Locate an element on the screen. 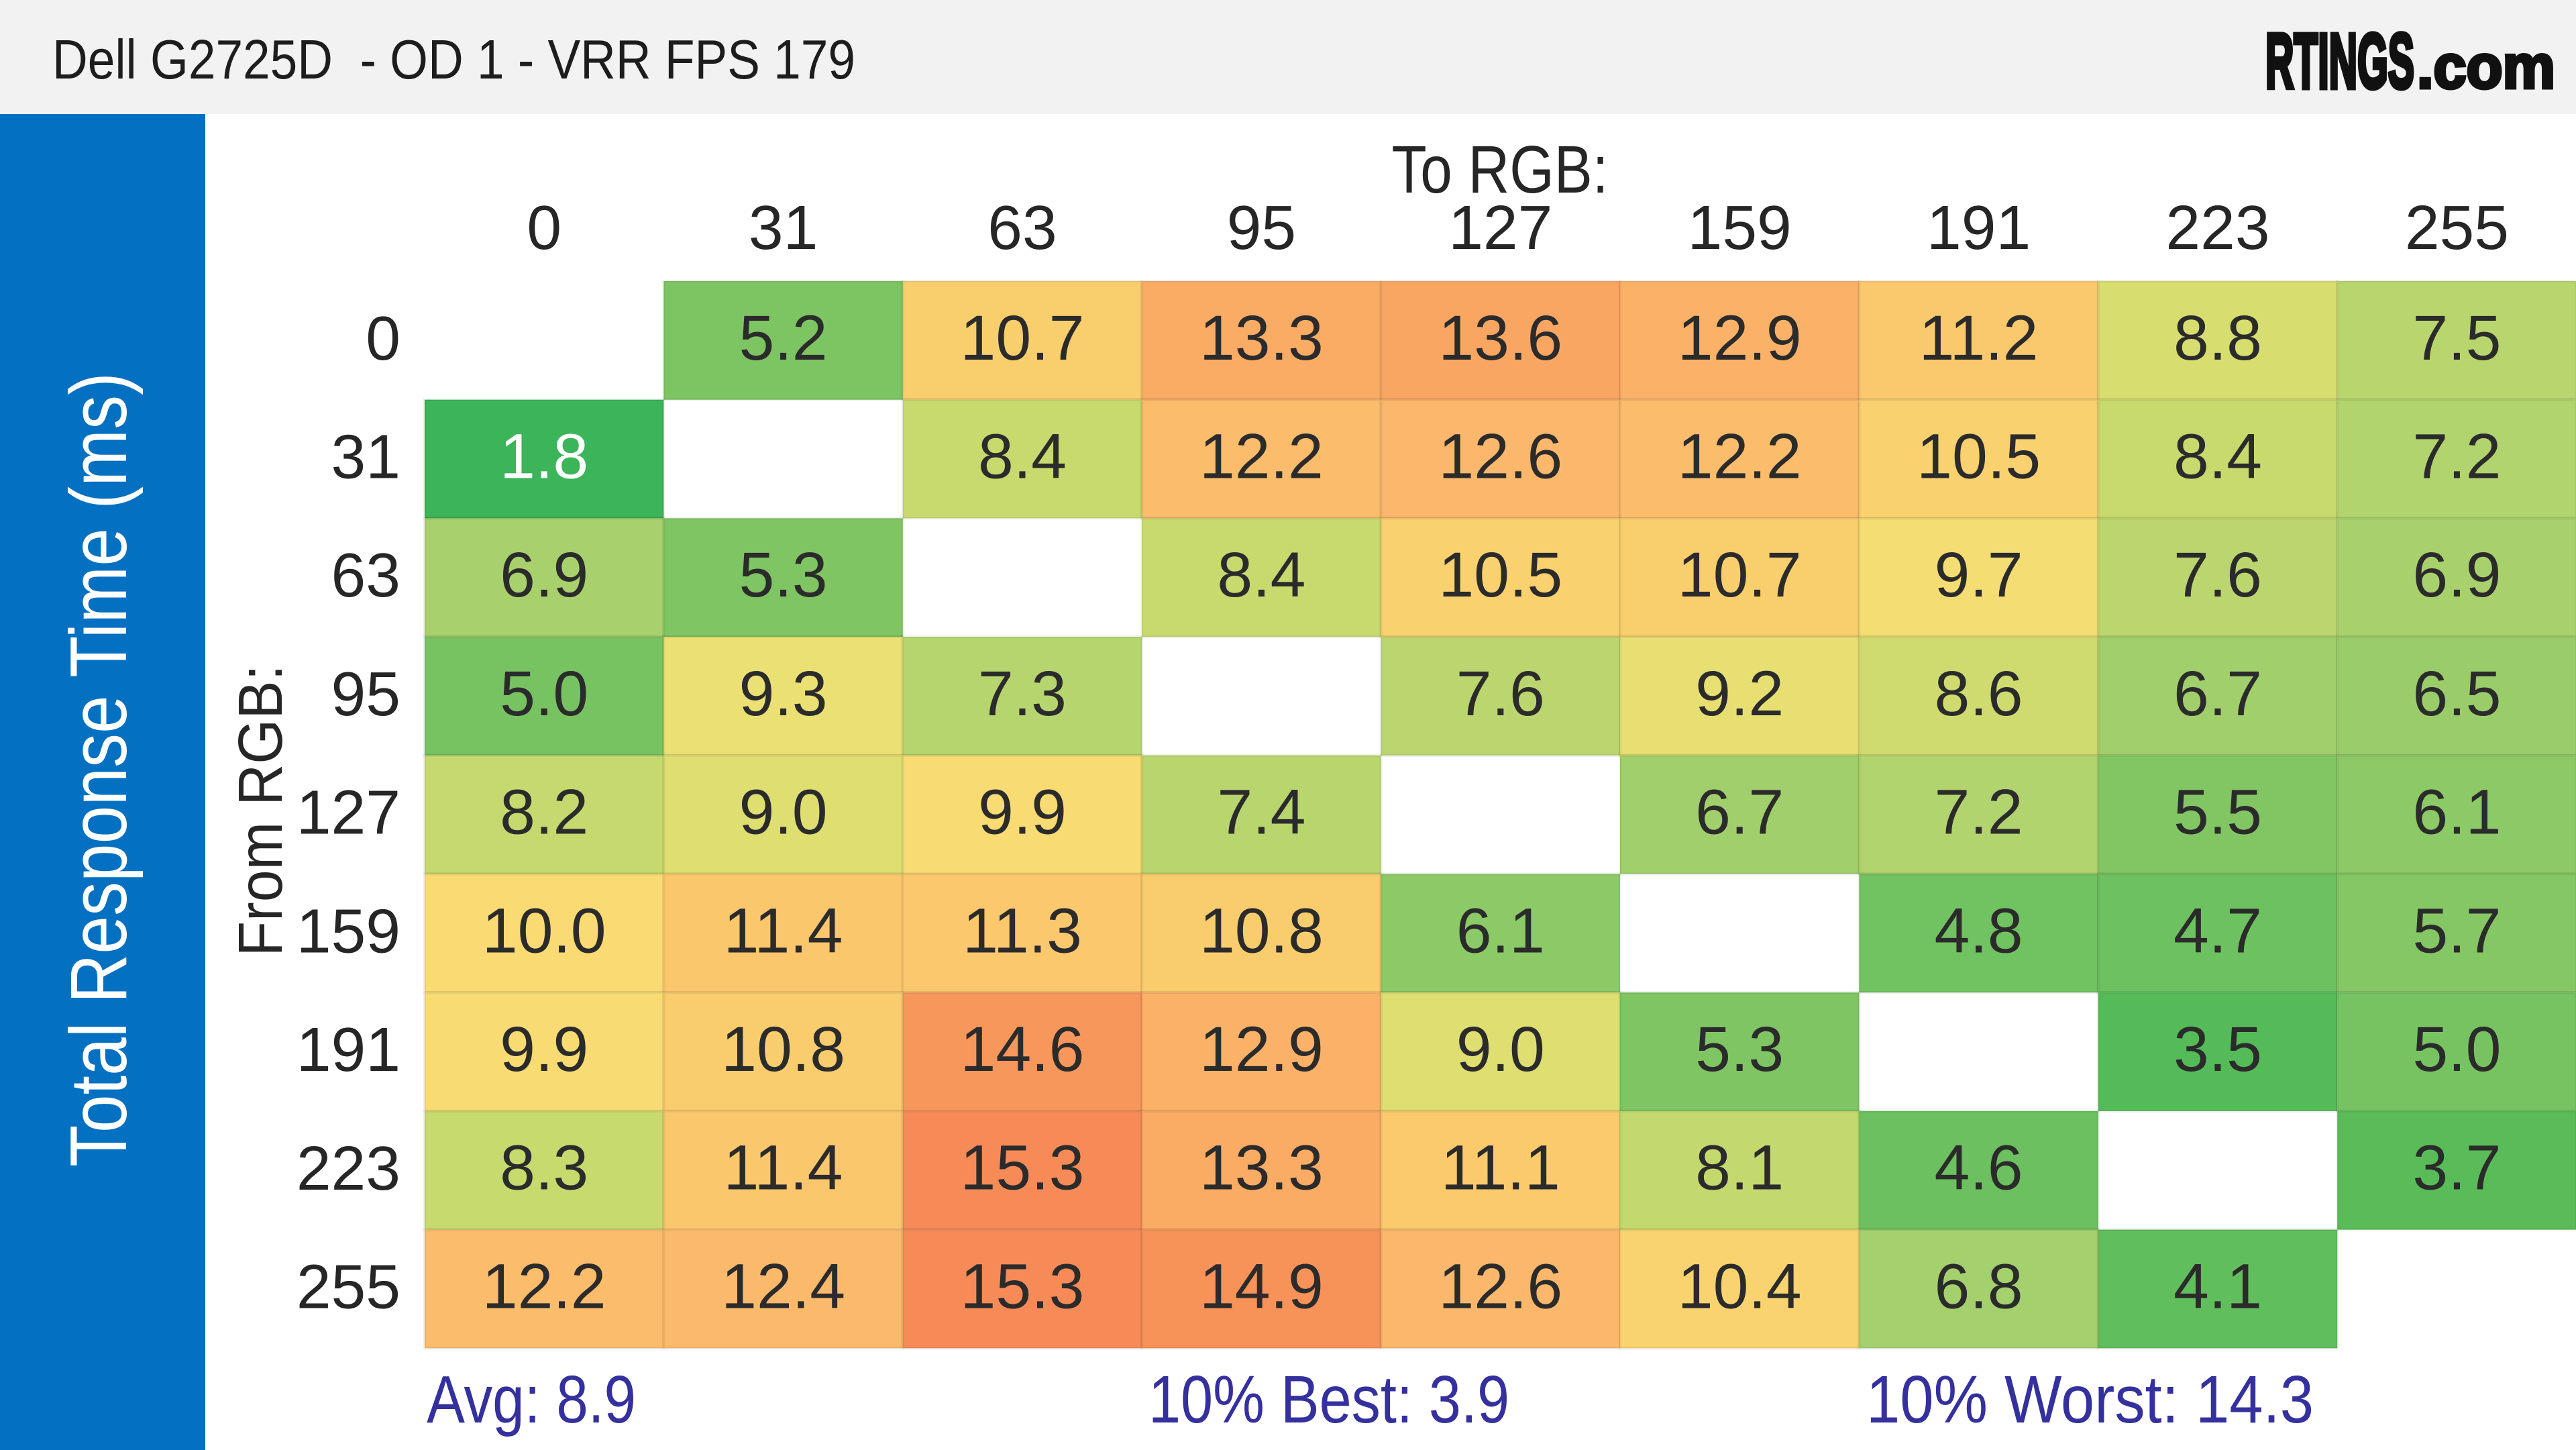 This screenshot has width=2576, height=1450. svg-text: 14.6 is located at coordinates (1023, 1049).